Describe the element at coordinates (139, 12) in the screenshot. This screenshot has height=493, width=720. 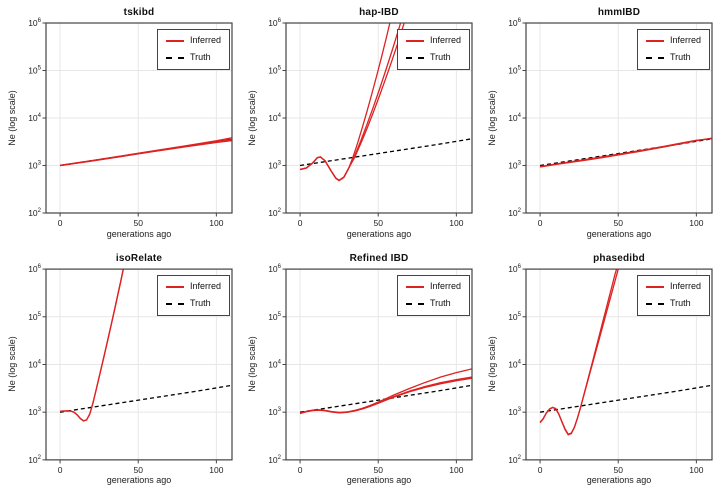
I see `panel-title: tskibd` at that location.